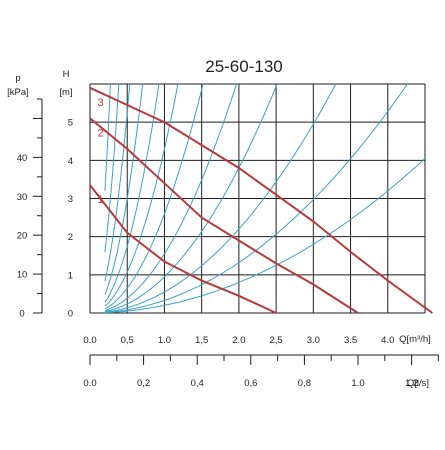 This screenshot has height=450, width=445. Describe the element at coordinates (70, 123) in the screenshot. I see `y-axis-head-tick-label: 5` at that location.